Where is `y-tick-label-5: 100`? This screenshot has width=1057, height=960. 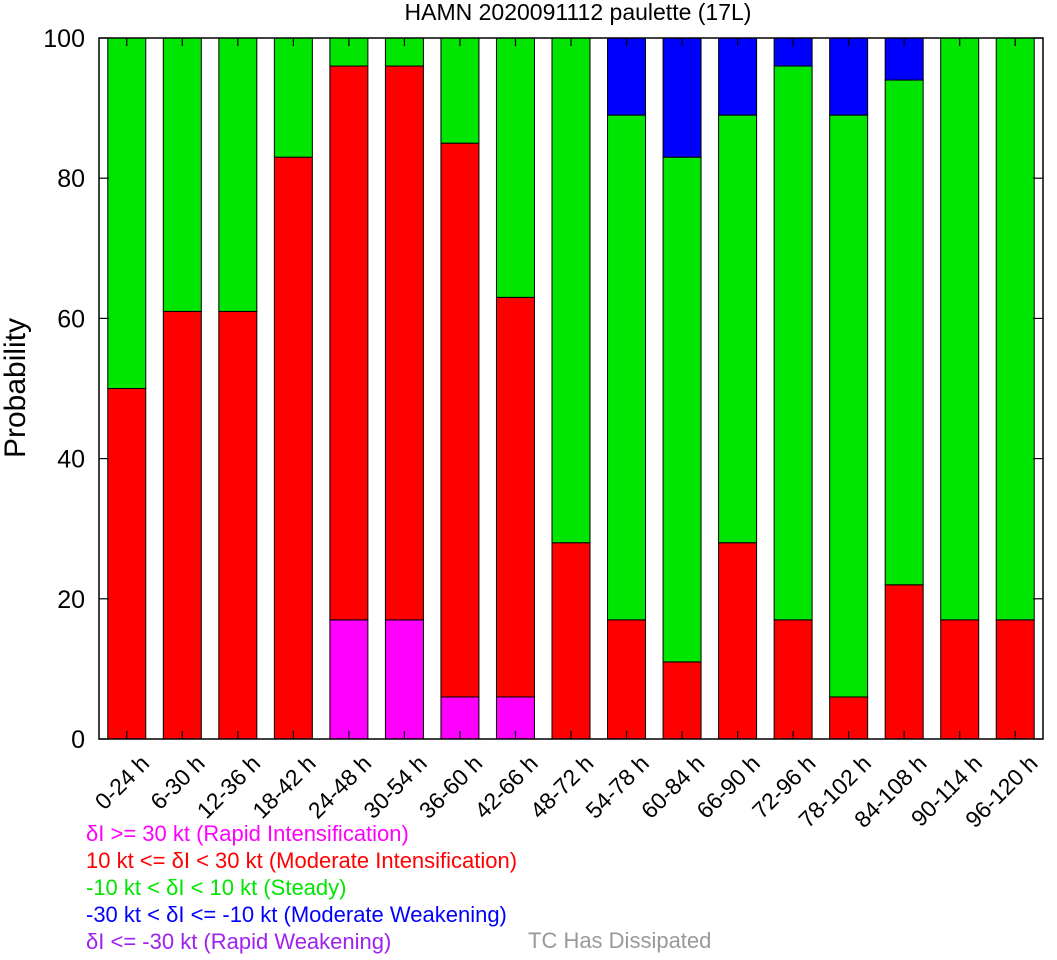
y-tick-label-5: 100 is located at coordinates (64, 39).